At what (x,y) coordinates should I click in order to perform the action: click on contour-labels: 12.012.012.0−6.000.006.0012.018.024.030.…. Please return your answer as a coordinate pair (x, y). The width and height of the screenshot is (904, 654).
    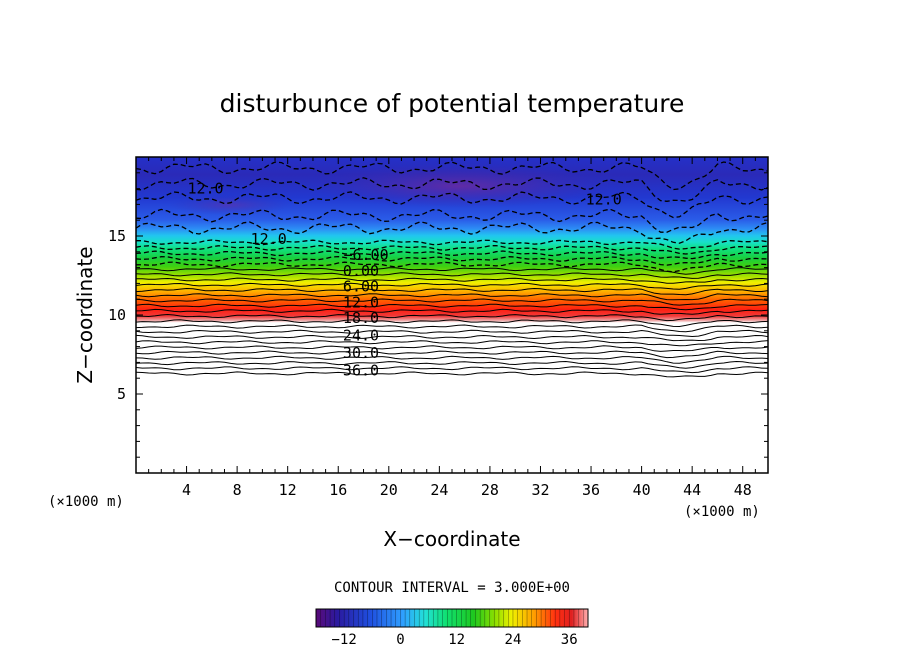
    Looking at the image, I should click on (404, 280).